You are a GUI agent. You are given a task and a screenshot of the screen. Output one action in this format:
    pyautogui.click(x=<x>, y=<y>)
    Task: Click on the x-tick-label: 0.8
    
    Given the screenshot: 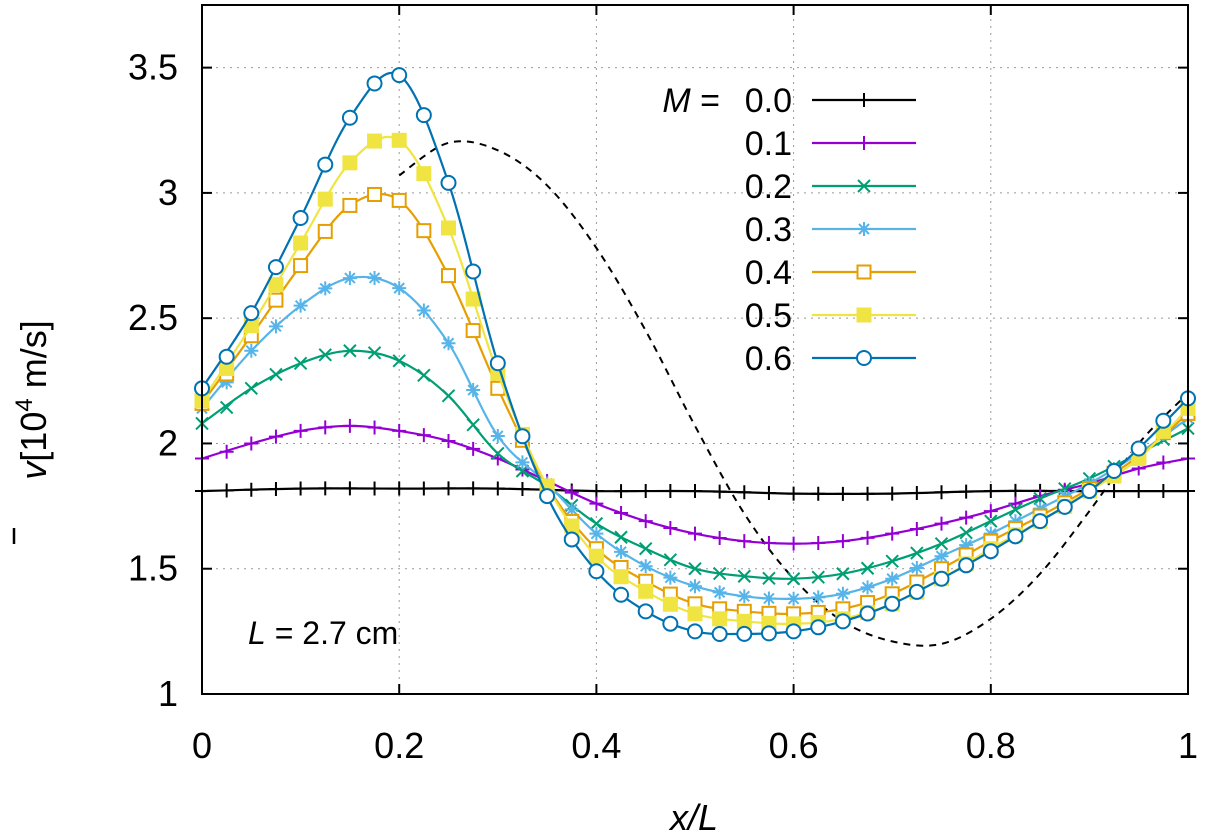 What is the action you would take?
    pyautogui.click(x=991, y=745)
    